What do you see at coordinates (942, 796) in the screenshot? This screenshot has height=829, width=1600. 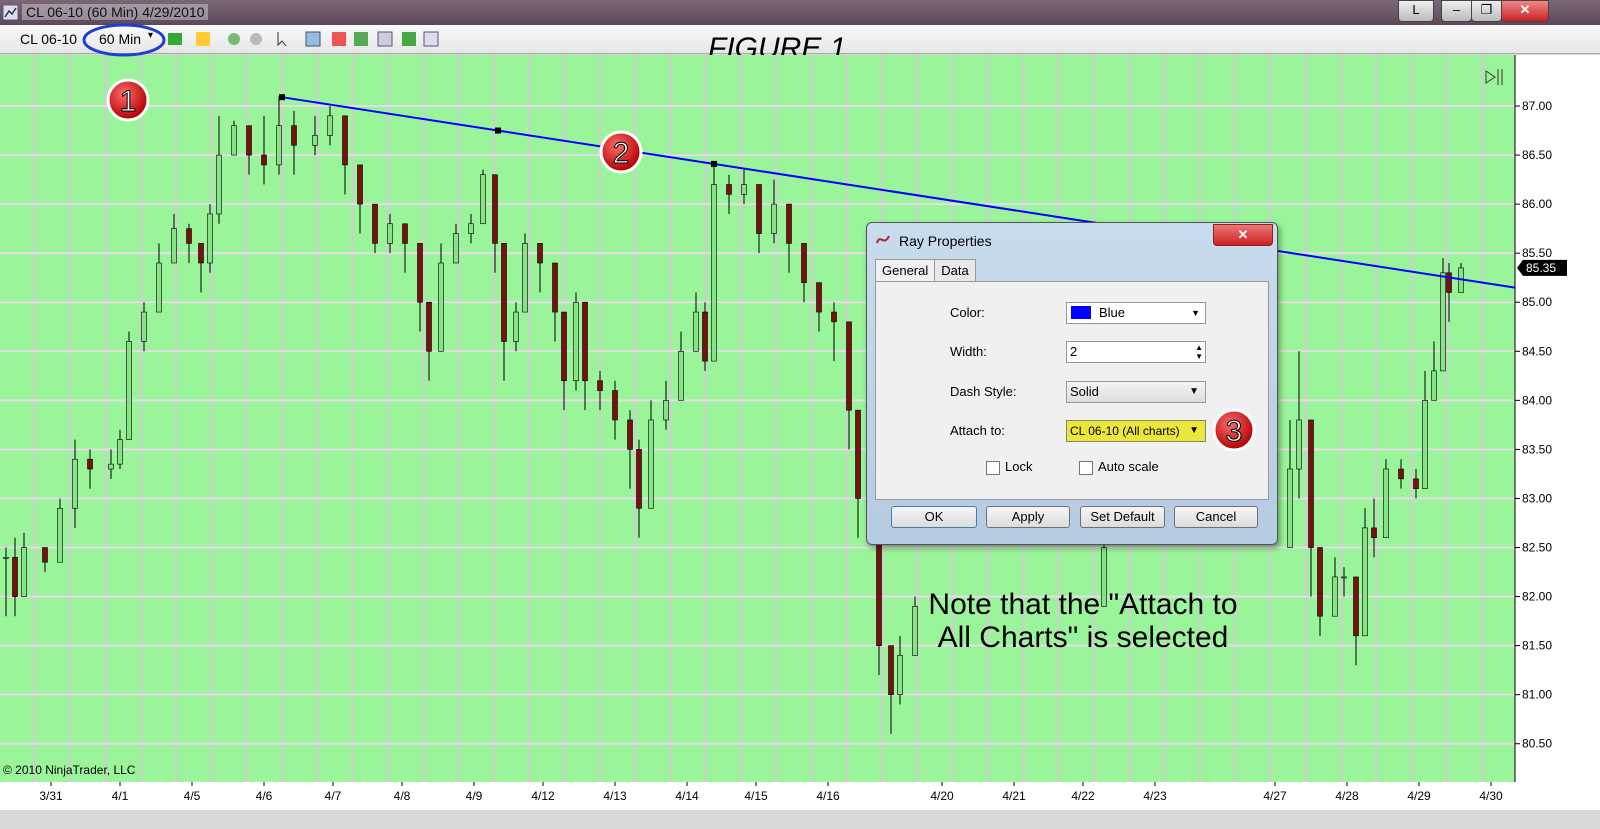 I see `x-tick-label: 4/20` at bounding box center [942, 796].